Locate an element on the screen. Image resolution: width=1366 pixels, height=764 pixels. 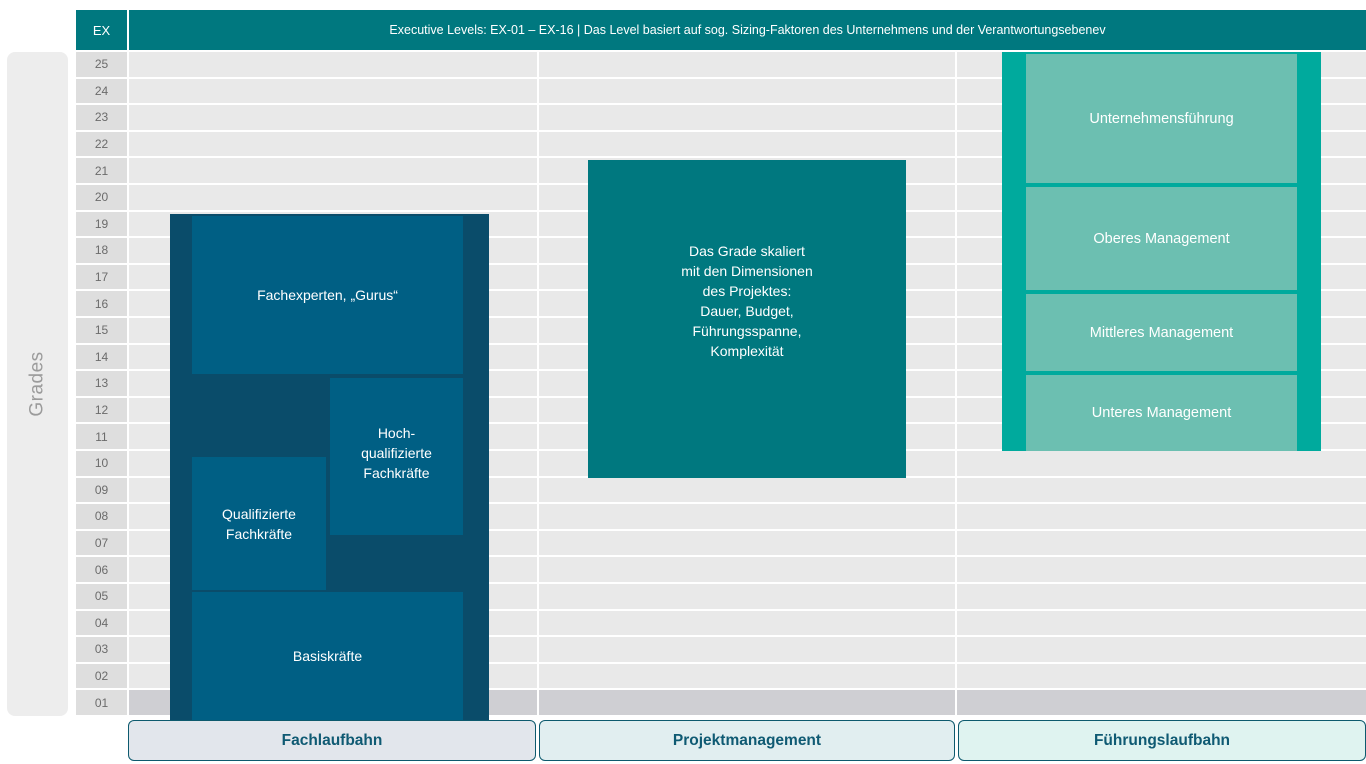
grades-axis-label: Grades is located at coordinates (37, 384).